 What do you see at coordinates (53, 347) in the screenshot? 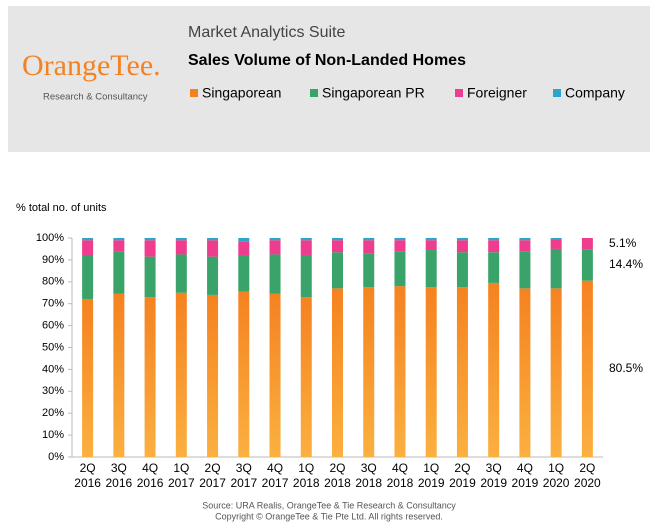
I see `y-tick-label: 50%` at bounding box center [53, 347].